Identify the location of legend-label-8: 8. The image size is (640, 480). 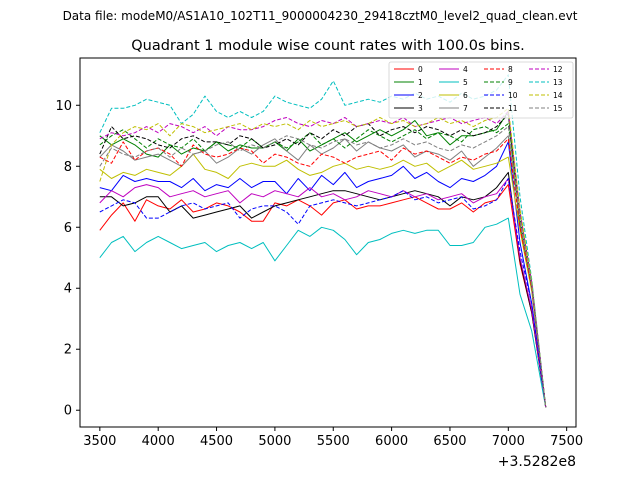
(510, 69).